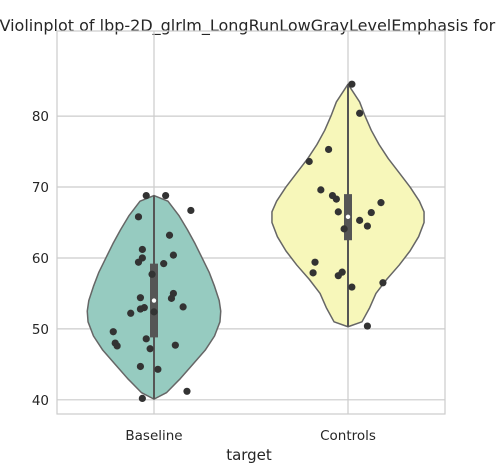  I want to click on y-tick-label: 50, so click(40, 330).